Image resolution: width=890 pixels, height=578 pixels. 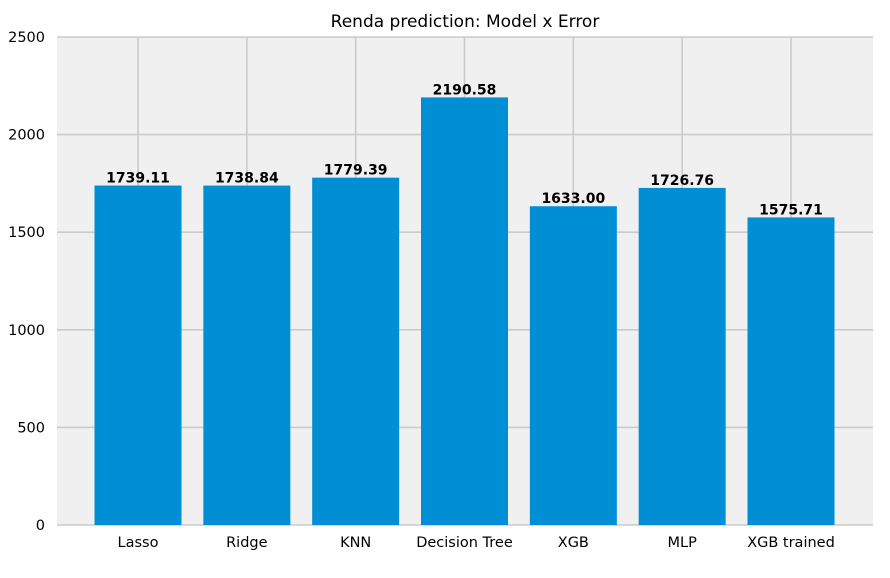 I want to click on bar-value-label: 1738.84, so click(x=247, y=179).